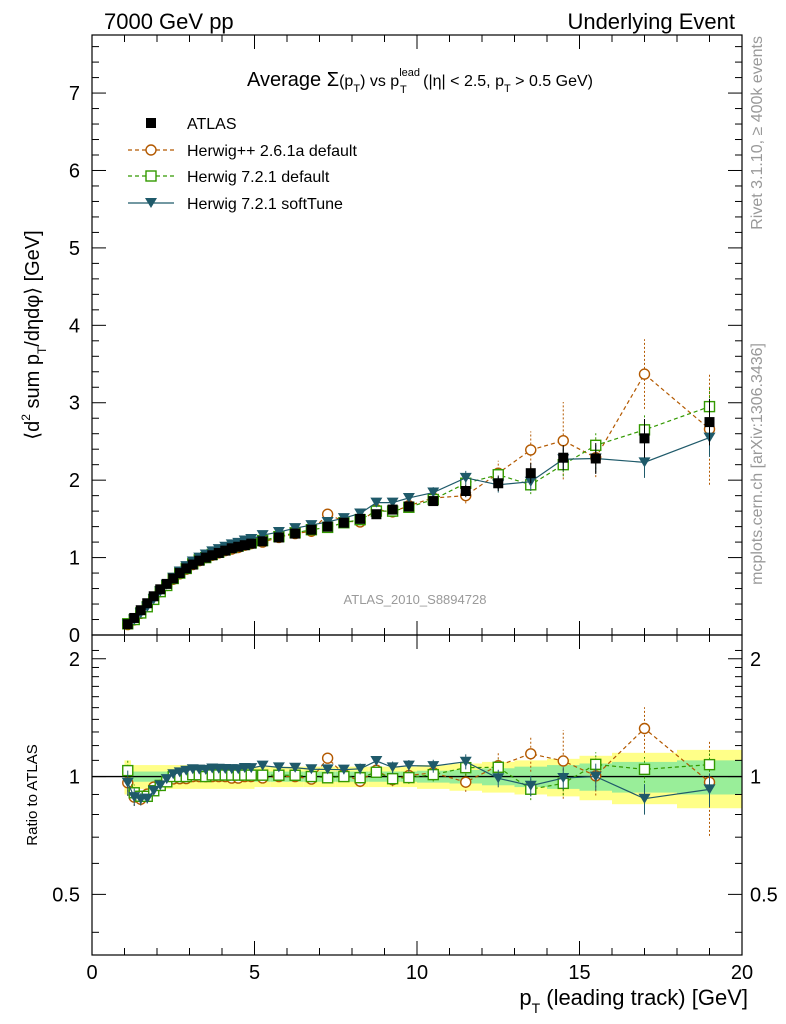  Describe the element at coordinates (74, 559) in the screenshot. I see `main-y-tick-label: 1` at that location.